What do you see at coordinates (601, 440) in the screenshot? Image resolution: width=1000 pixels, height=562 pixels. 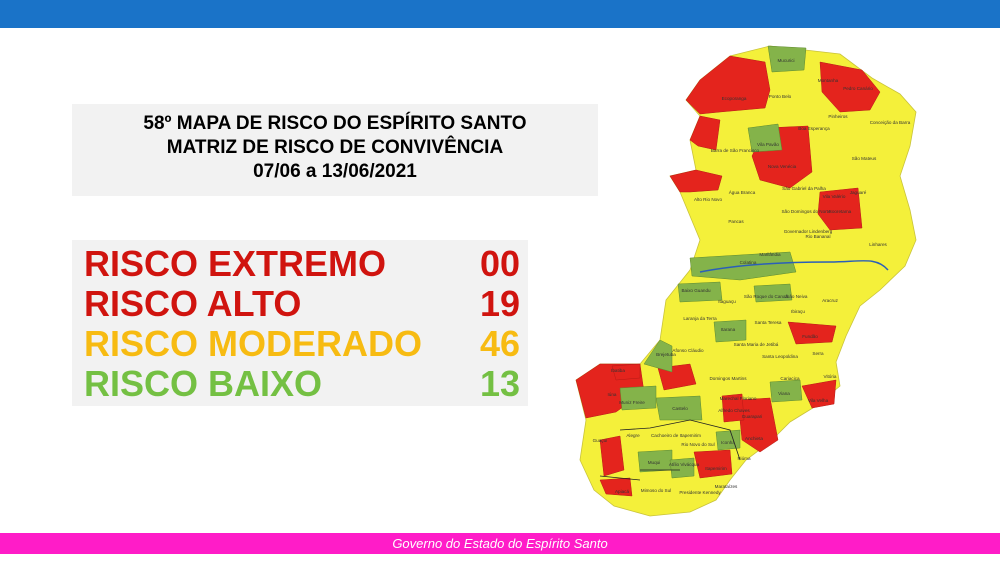 I see `municipality-label: Guaçuí` at bounding box center [601, 440].